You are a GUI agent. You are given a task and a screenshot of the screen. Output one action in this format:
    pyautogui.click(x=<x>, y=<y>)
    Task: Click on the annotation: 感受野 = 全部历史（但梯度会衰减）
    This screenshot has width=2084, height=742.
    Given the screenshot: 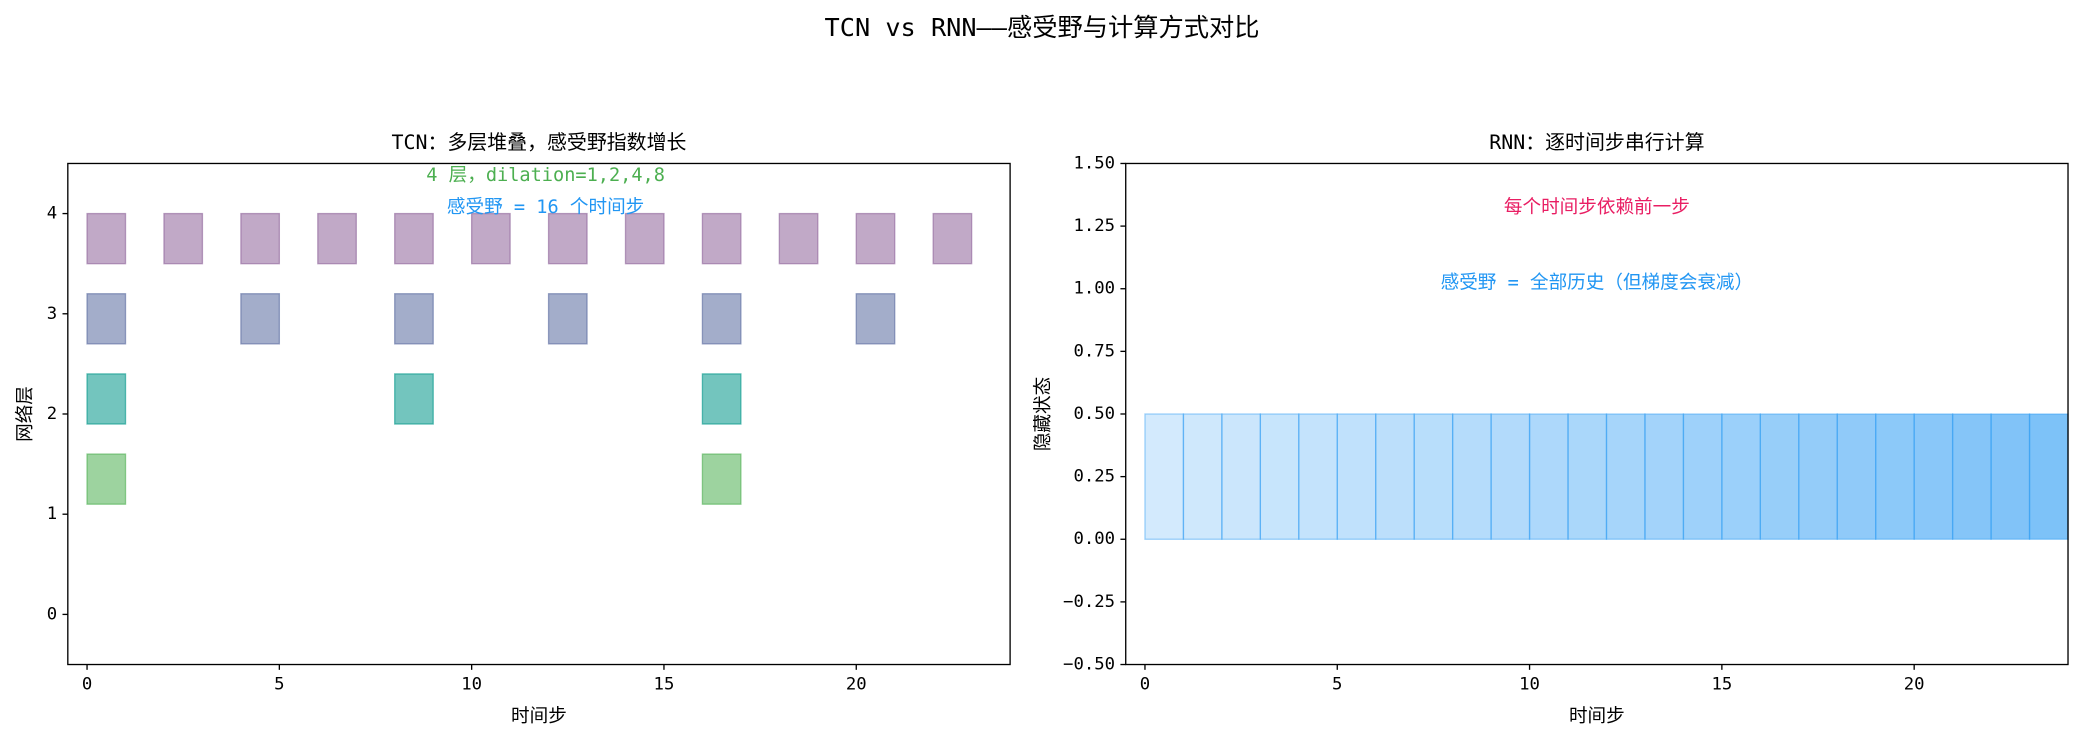 What is the action you would take?
    pyautogui.click(x=1597, y=283)
    